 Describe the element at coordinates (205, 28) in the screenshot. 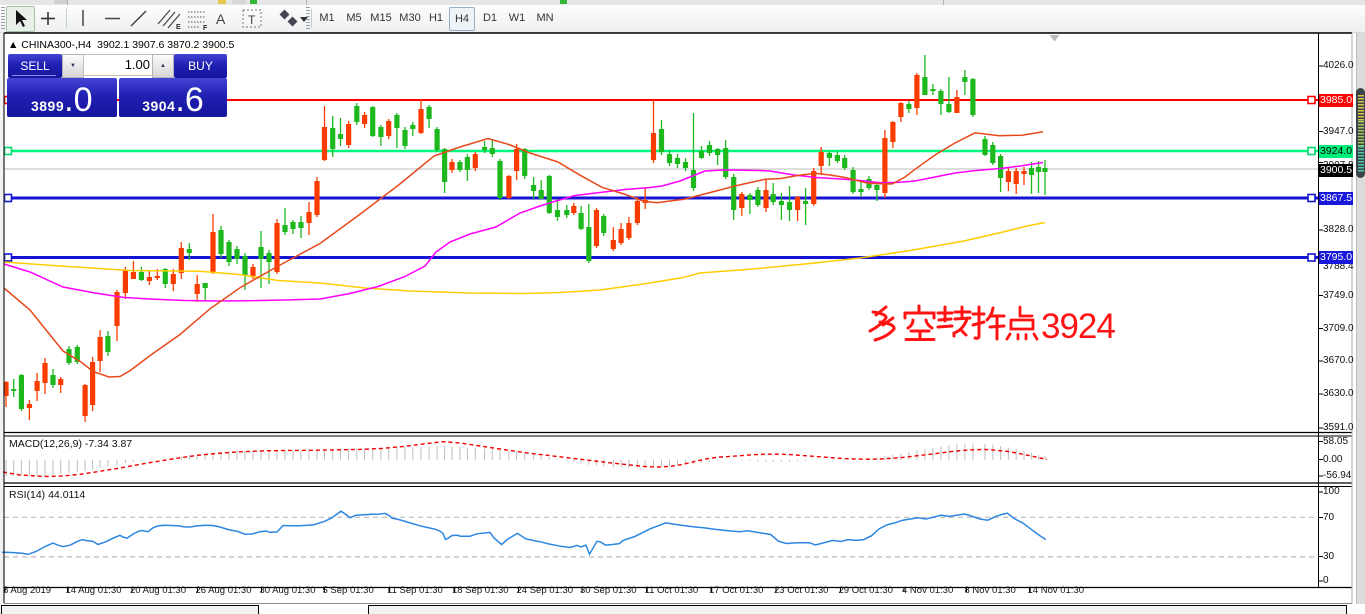

I see `svg-text: F` at that location.